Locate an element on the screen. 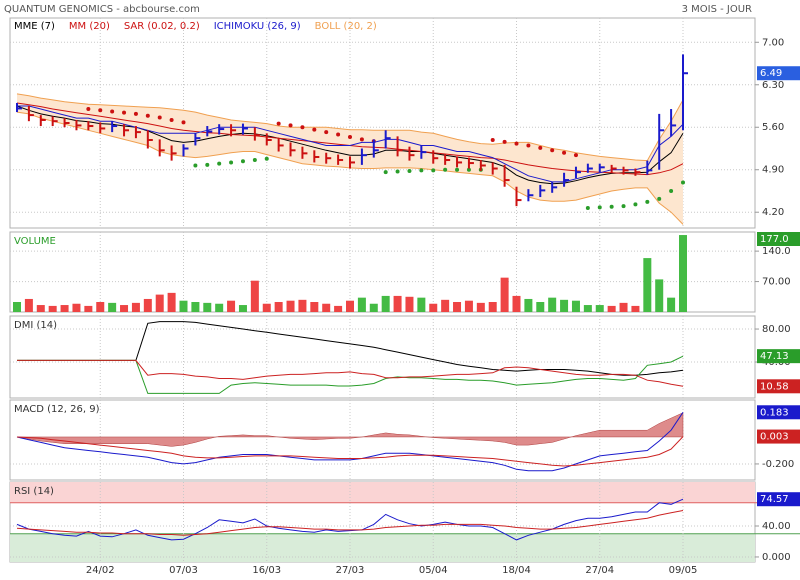  value-tag-label: 6.49 is located at coordinates (771, 73).